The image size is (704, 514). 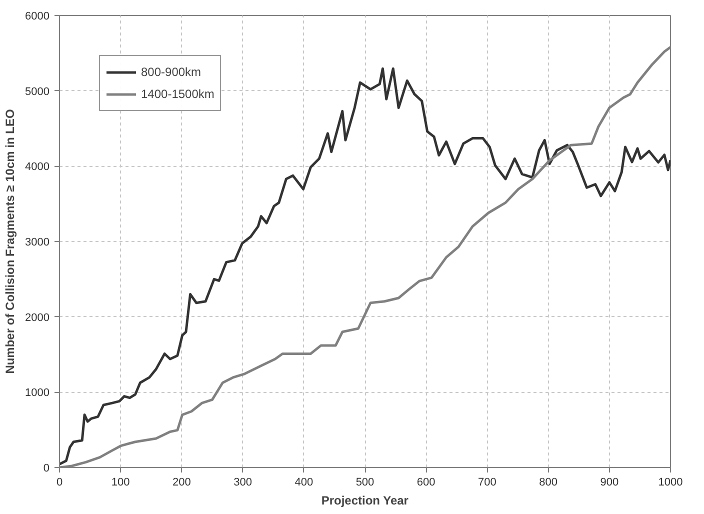 What do you see at coordinates (37, 393) in the screenshot?
I see `y-tick-label: 1000` at bounding box center [37, 393].